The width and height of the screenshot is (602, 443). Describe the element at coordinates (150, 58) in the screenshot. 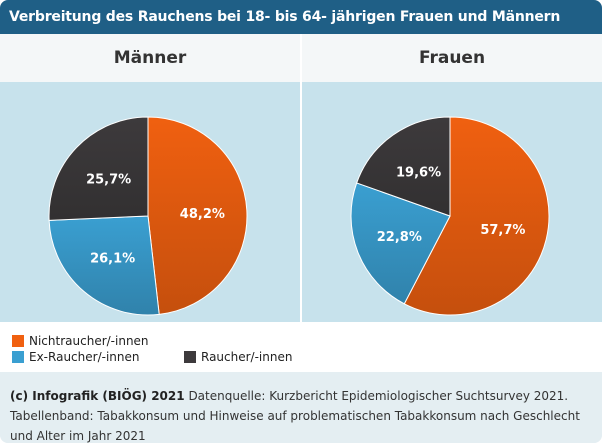

I see `panel-title-maenner: Männer` at that location.